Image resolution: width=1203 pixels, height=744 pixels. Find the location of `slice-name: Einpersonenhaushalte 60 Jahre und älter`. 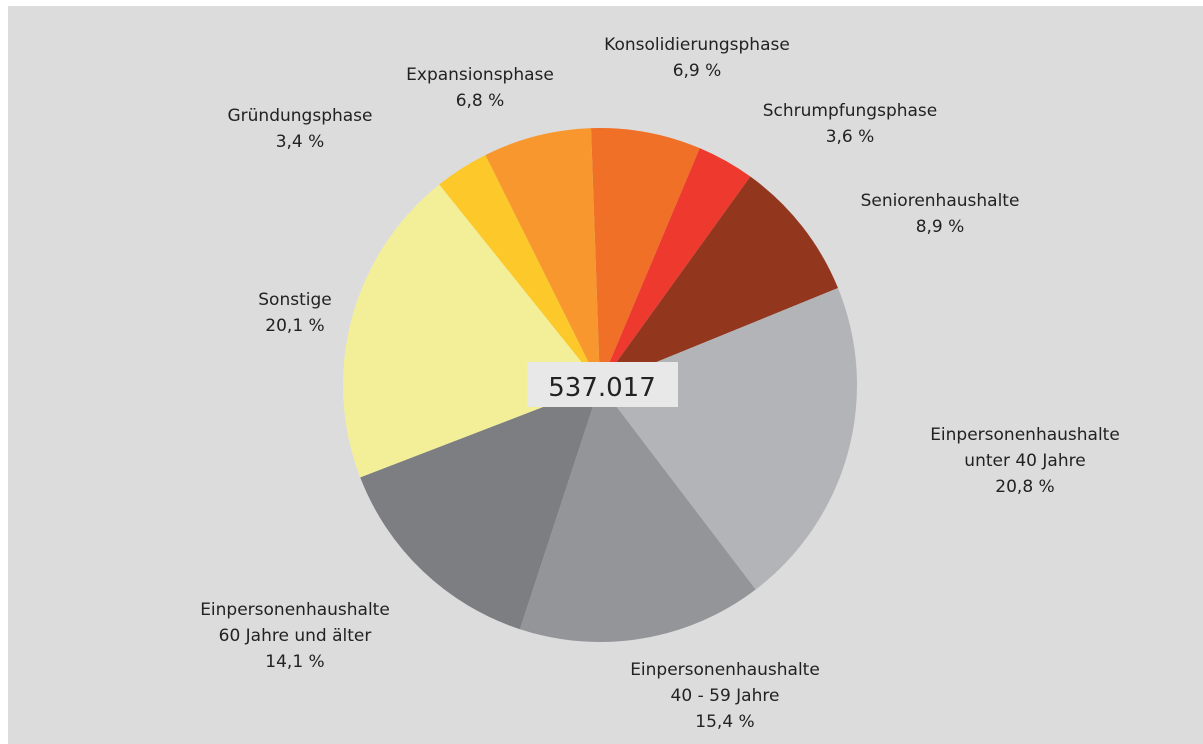

slice-name: Einpersonenhaushalte 60 Jahre und älter is located at coordinates (295, 623).